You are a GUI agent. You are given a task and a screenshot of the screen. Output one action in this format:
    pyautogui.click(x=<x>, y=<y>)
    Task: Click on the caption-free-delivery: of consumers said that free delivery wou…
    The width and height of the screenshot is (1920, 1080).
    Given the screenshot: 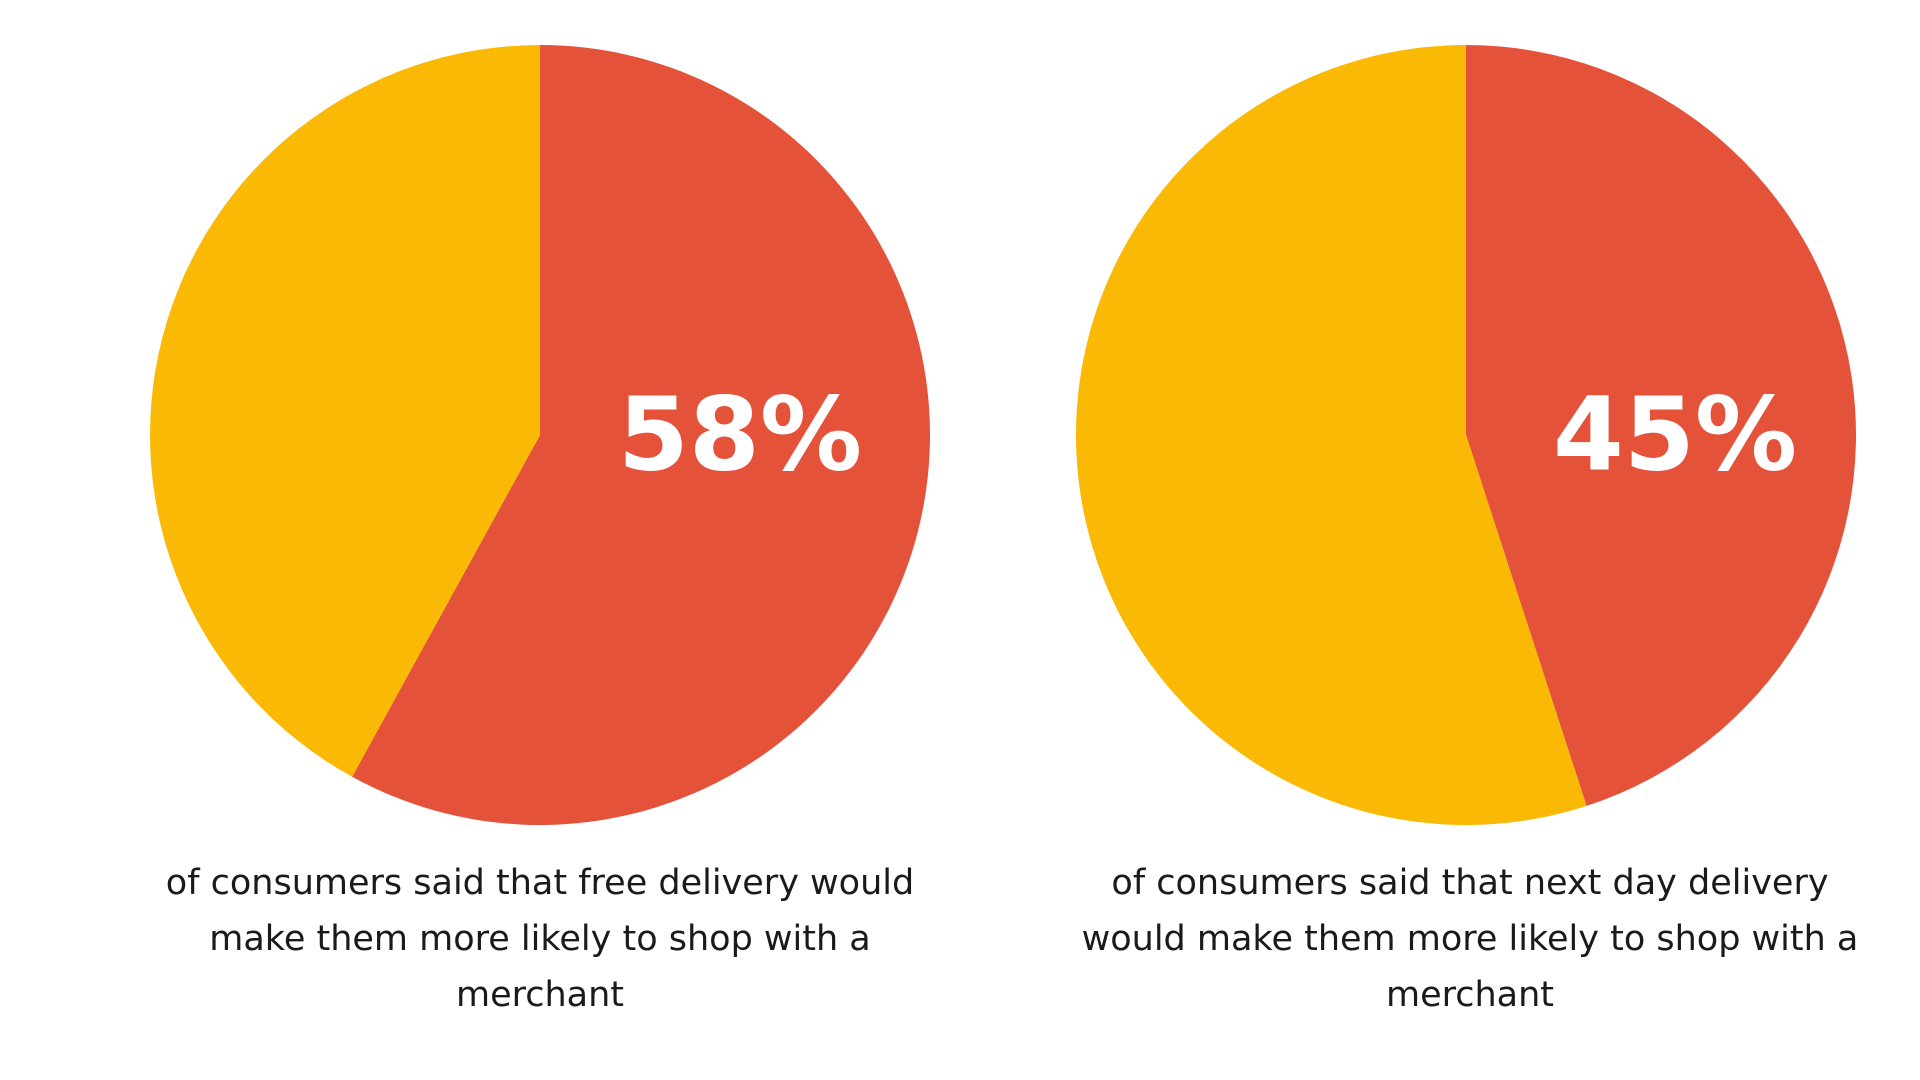 What is the action you would take?
    pyautogui.click(x=540, y=939)
    